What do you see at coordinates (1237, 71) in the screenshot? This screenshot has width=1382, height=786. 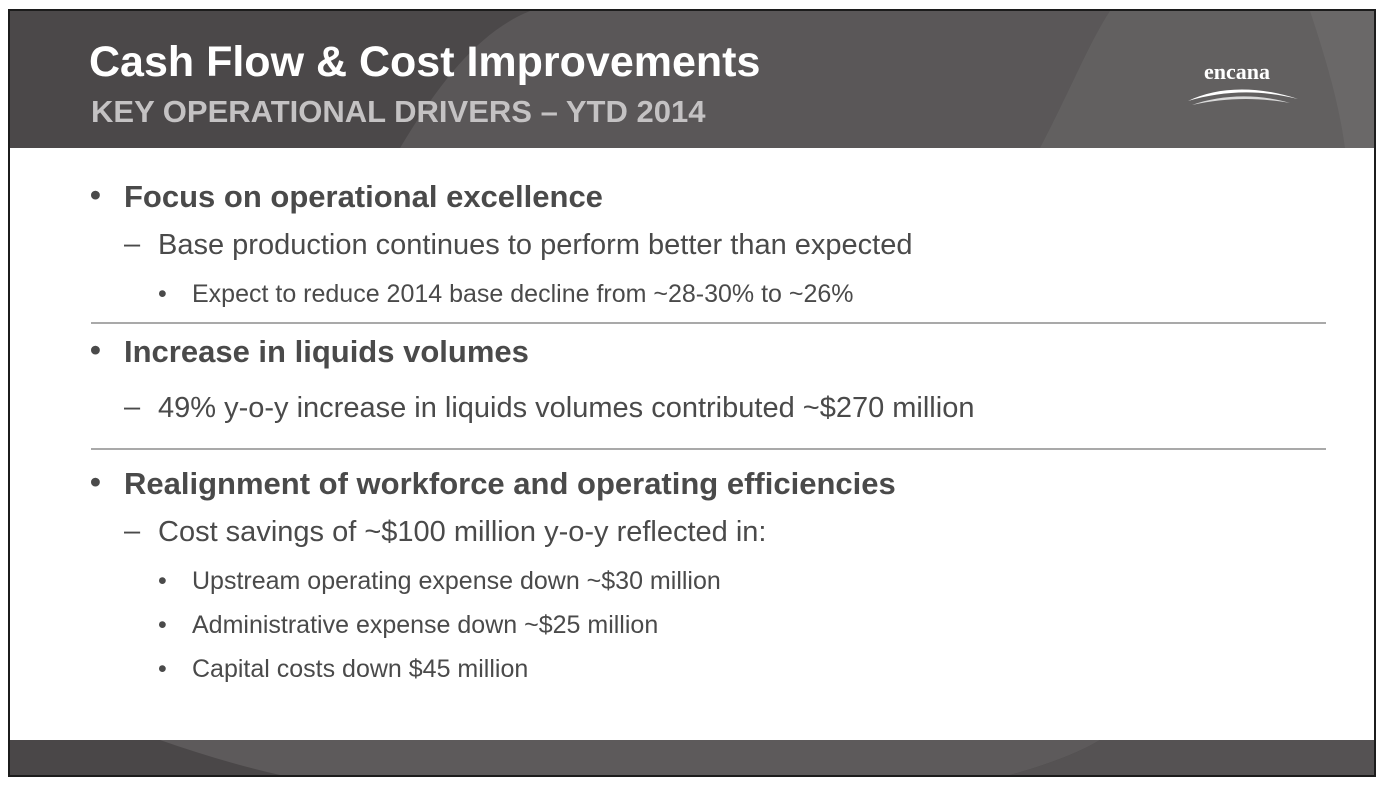 I see `logo-wordmark: encana` at bounding box center [1237, 71].